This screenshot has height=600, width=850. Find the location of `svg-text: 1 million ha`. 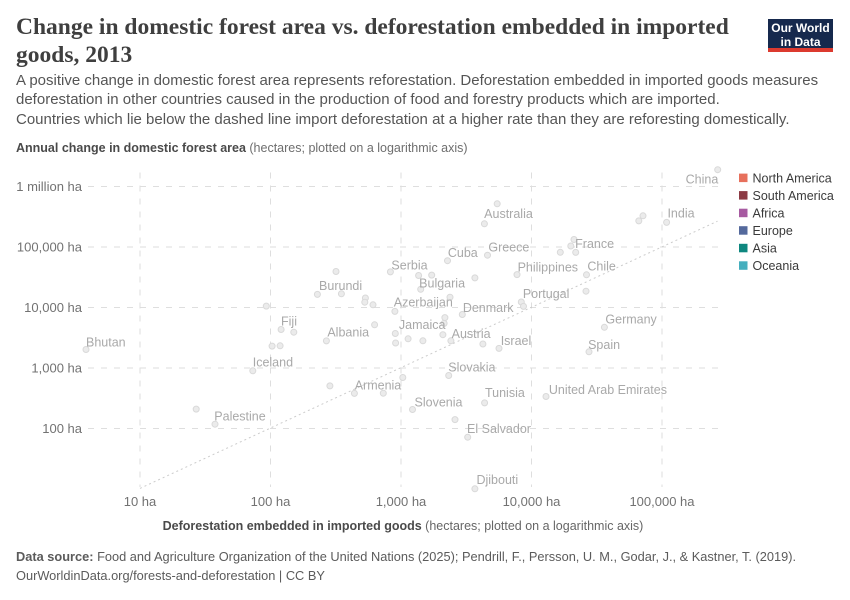

svg-text: 1 million ha is located at coordinates (49, 186).